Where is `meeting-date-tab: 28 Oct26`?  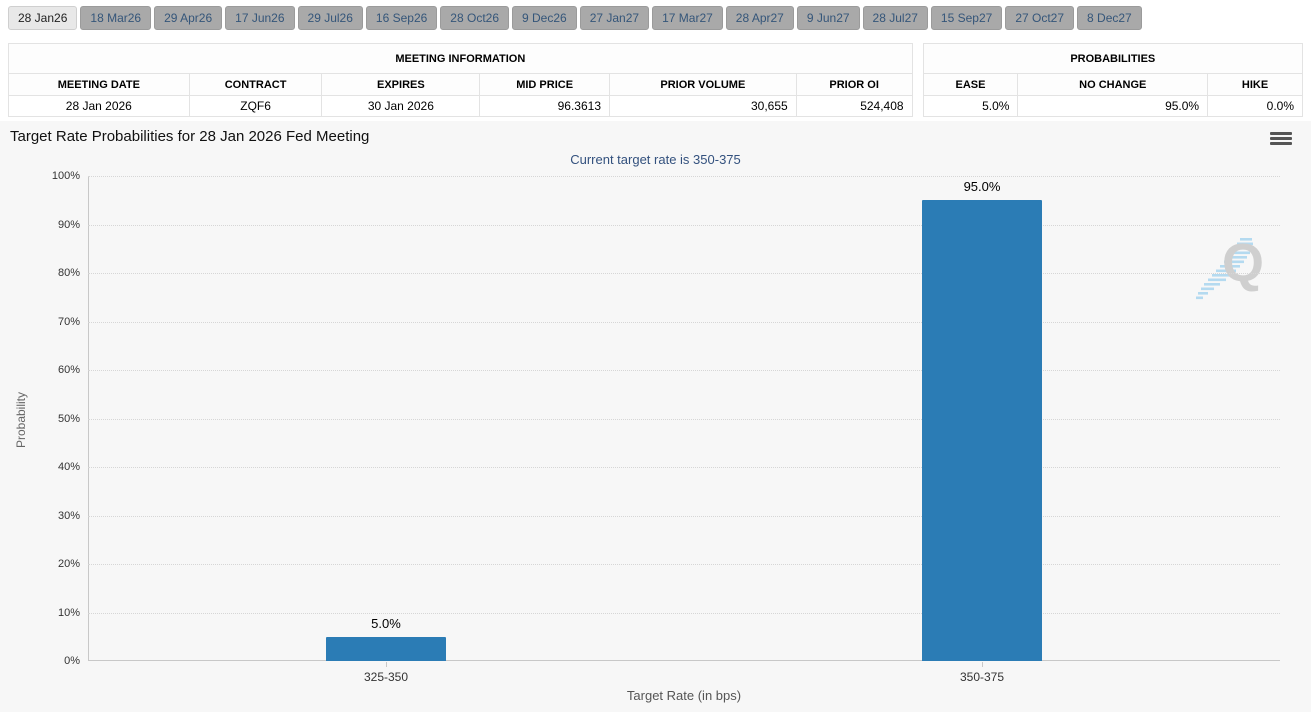 meeting-date-tab: 28 Oct26 is located at coordinates (474, 18).